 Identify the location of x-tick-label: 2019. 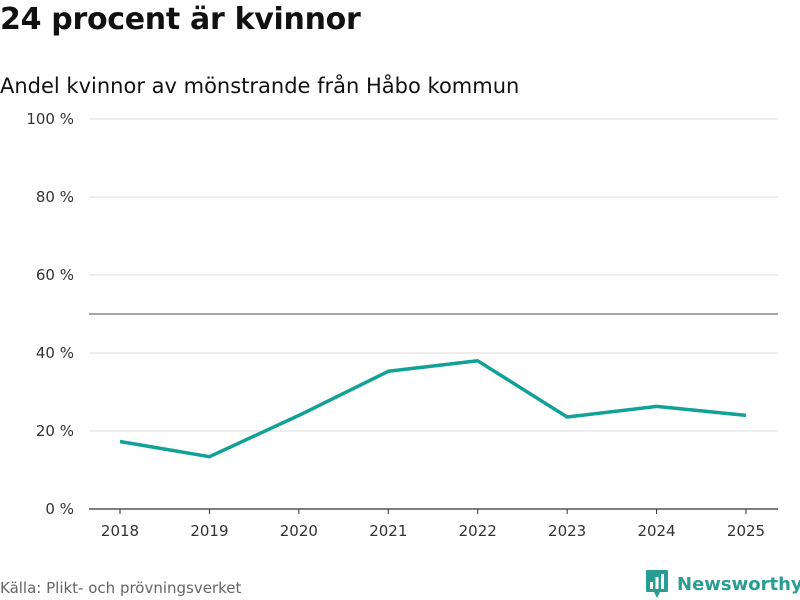
(209, 531).